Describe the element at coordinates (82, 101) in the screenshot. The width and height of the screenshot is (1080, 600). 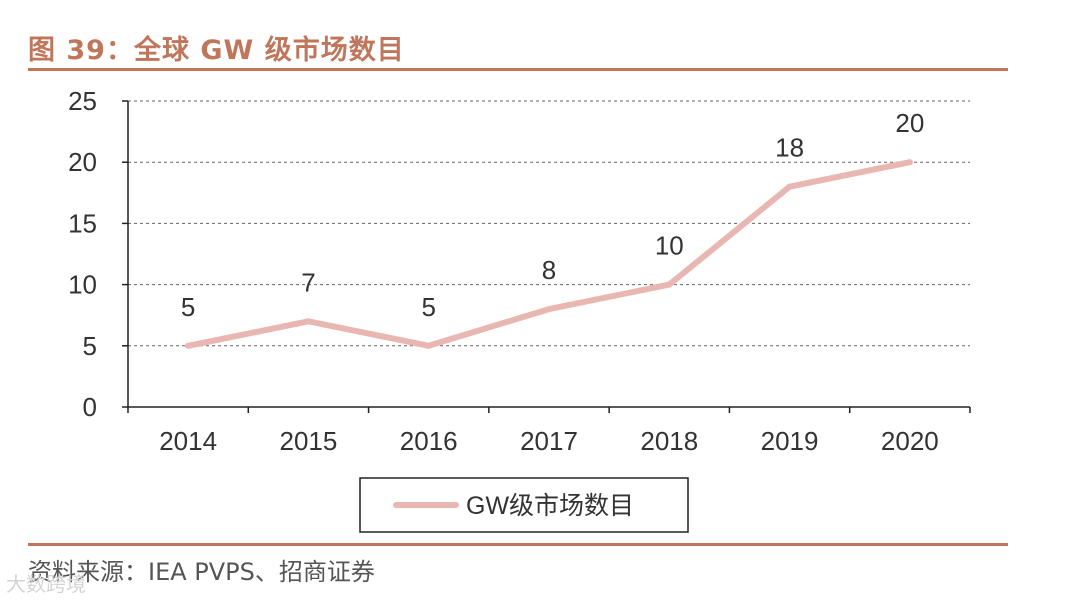
I see `y-tick-label: 25` at that location.